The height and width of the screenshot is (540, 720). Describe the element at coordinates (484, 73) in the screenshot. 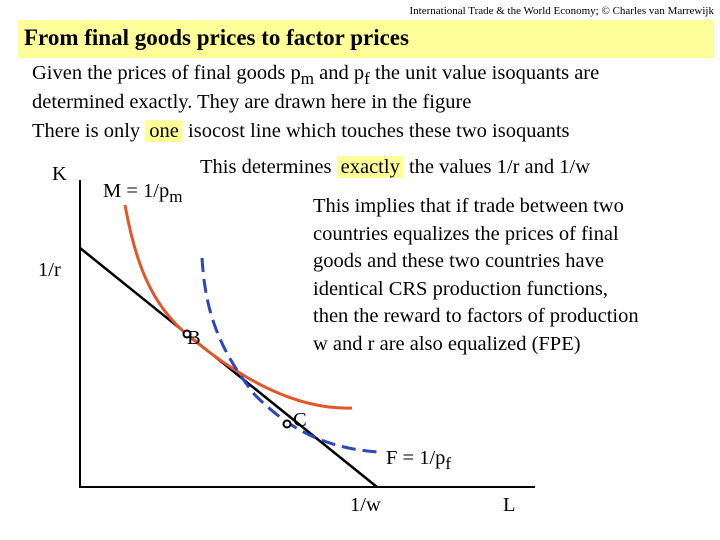

I see `text-line-1-part-c: the unit value isoquants are` at that location.